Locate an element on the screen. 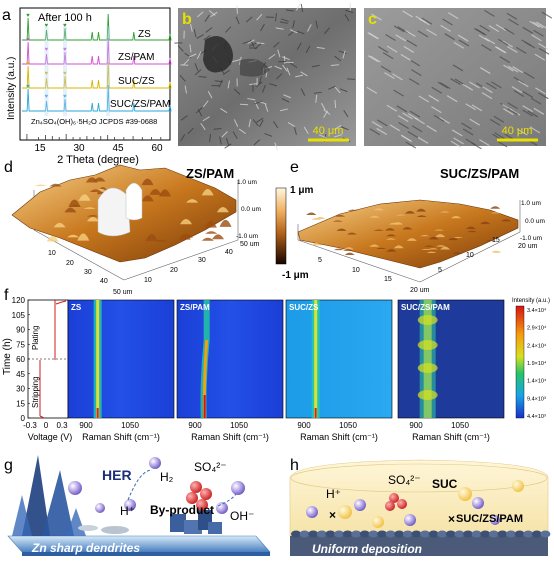  scalebar-b-label: 40 μm is located at coordinates (328, 131).